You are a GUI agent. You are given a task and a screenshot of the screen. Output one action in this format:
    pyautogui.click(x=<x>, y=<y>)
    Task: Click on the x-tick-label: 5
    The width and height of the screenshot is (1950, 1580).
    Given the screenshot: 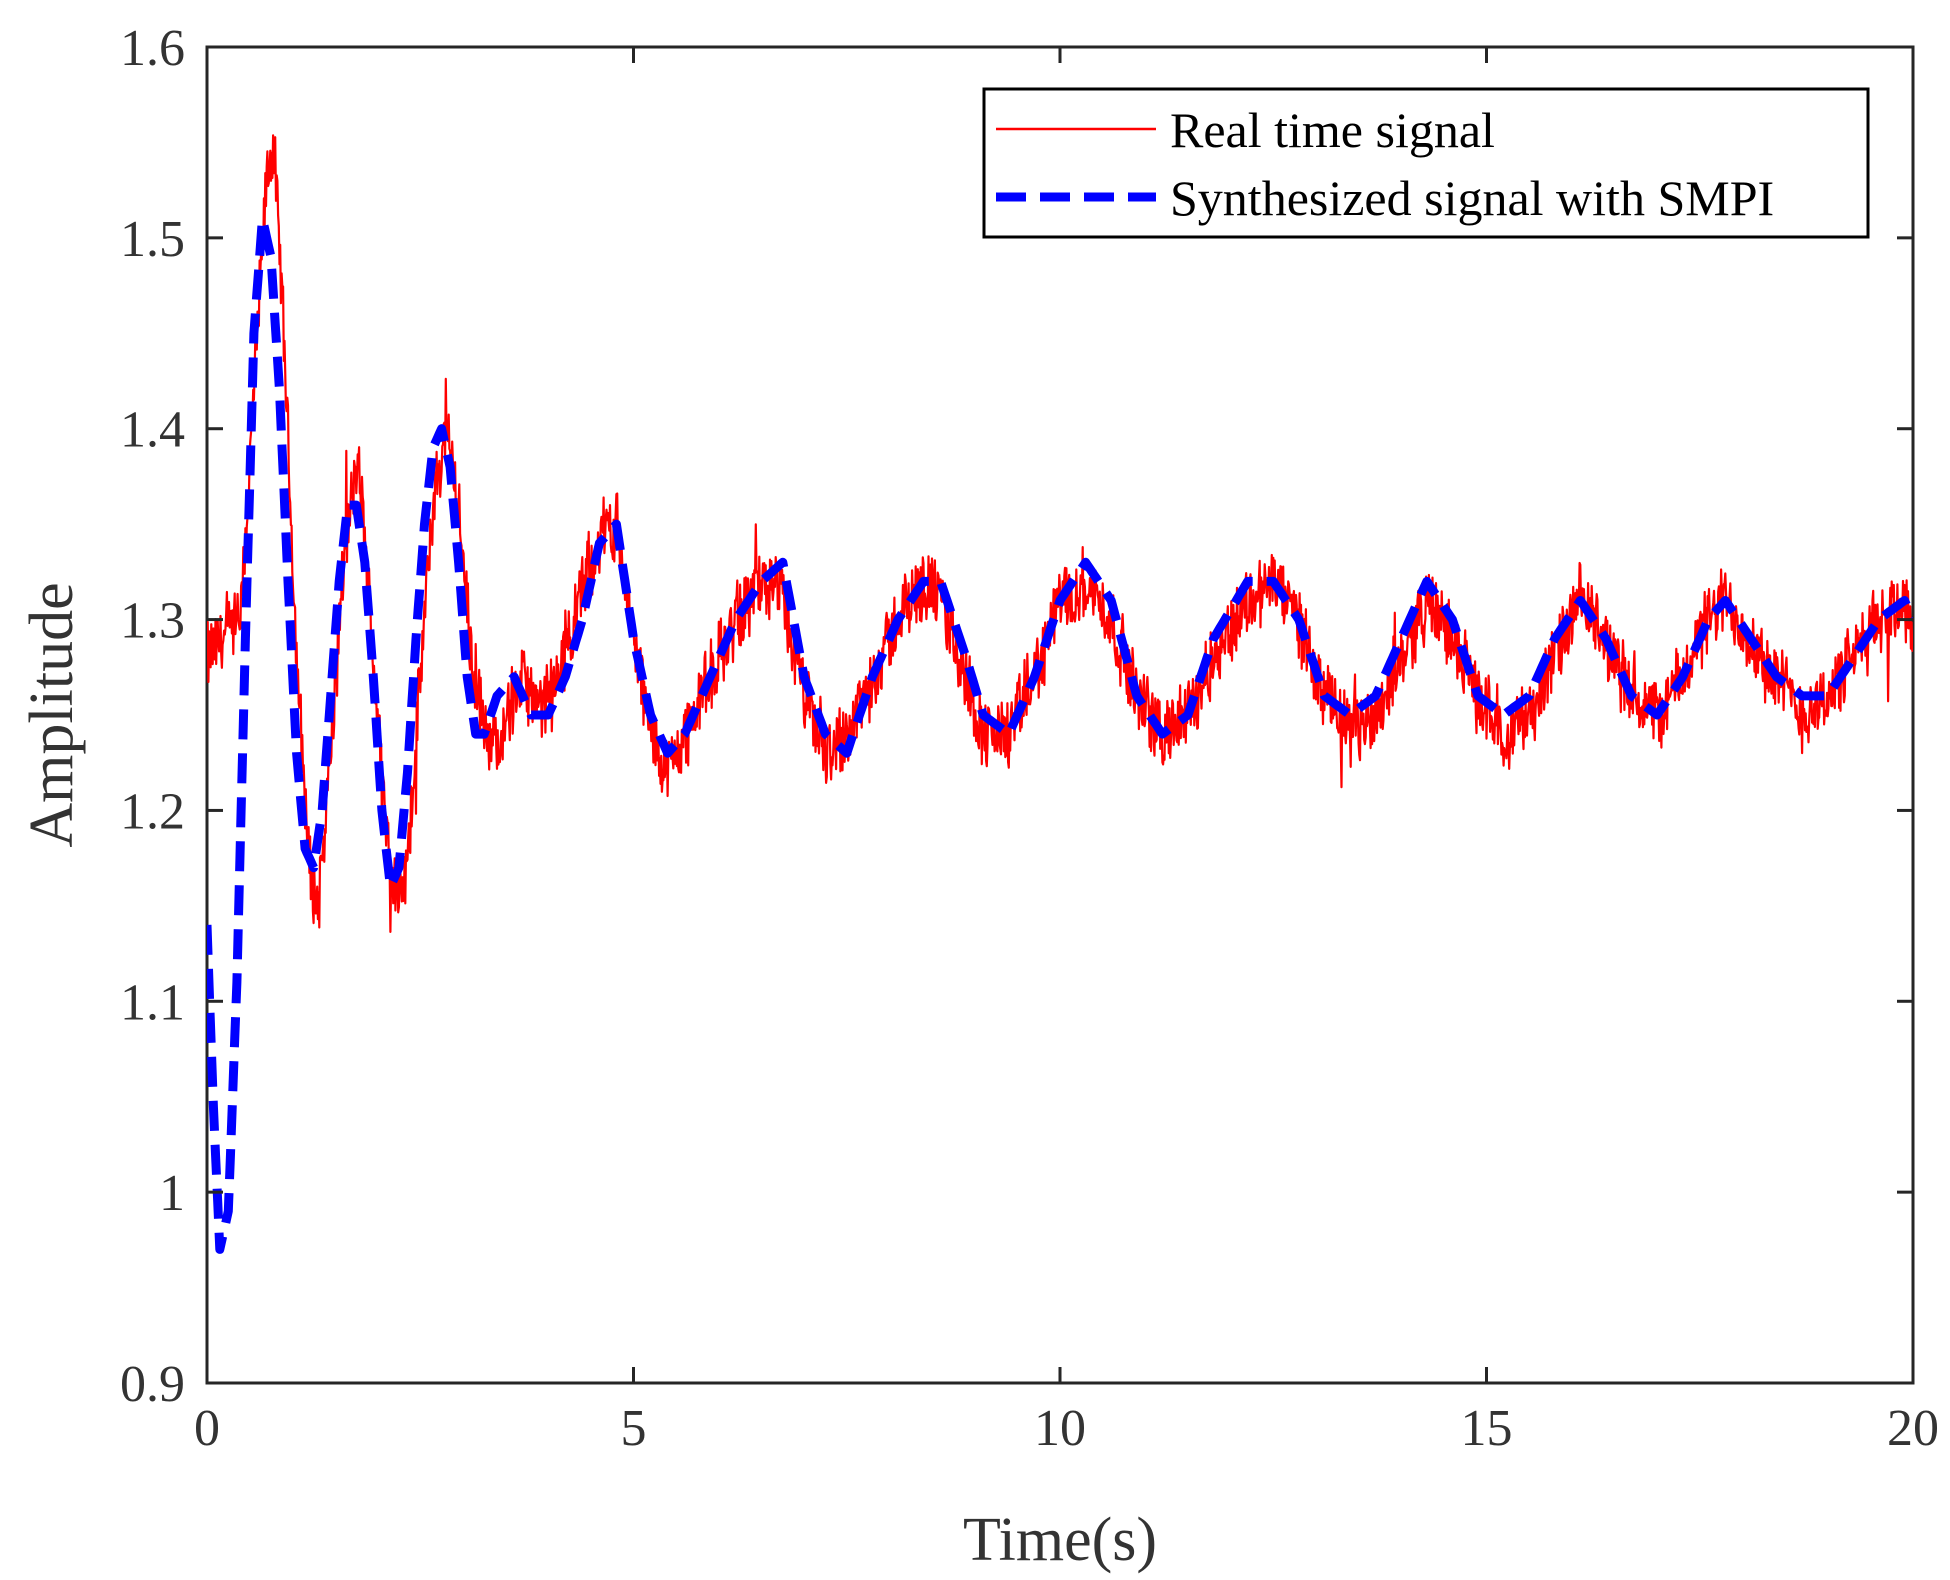 What is the action you would take?
    pyautogui.click(x=634, y=1428)
    